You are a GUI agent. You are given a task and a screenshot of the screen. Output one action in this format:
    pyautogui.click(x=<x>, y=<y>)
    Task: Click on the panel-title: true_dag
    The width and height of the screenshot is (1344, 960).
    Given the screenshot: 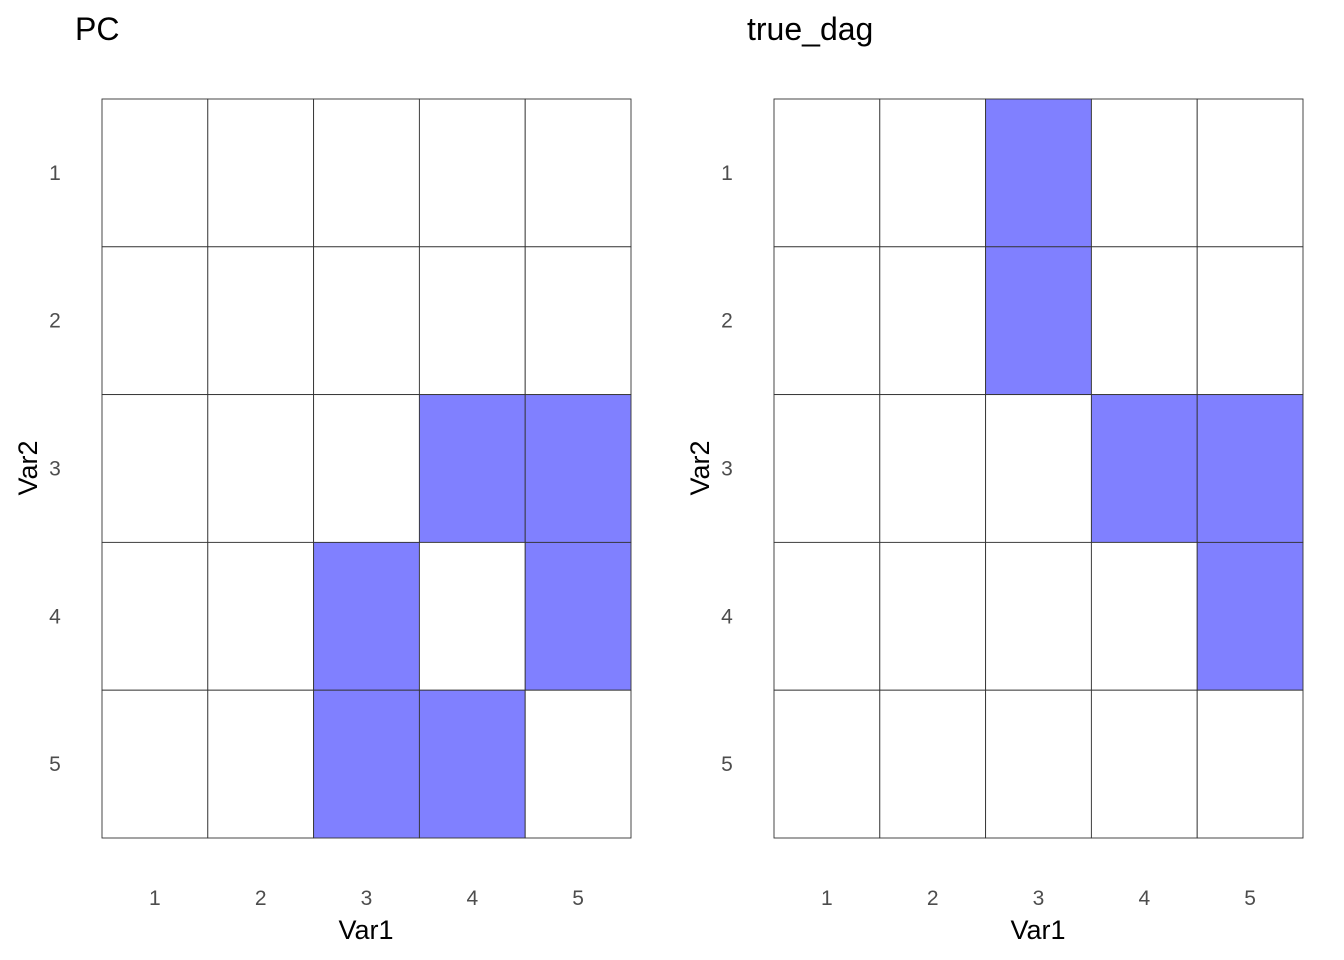 What is the action you would take?
    pyautogui.click(x=810, y=29)
    